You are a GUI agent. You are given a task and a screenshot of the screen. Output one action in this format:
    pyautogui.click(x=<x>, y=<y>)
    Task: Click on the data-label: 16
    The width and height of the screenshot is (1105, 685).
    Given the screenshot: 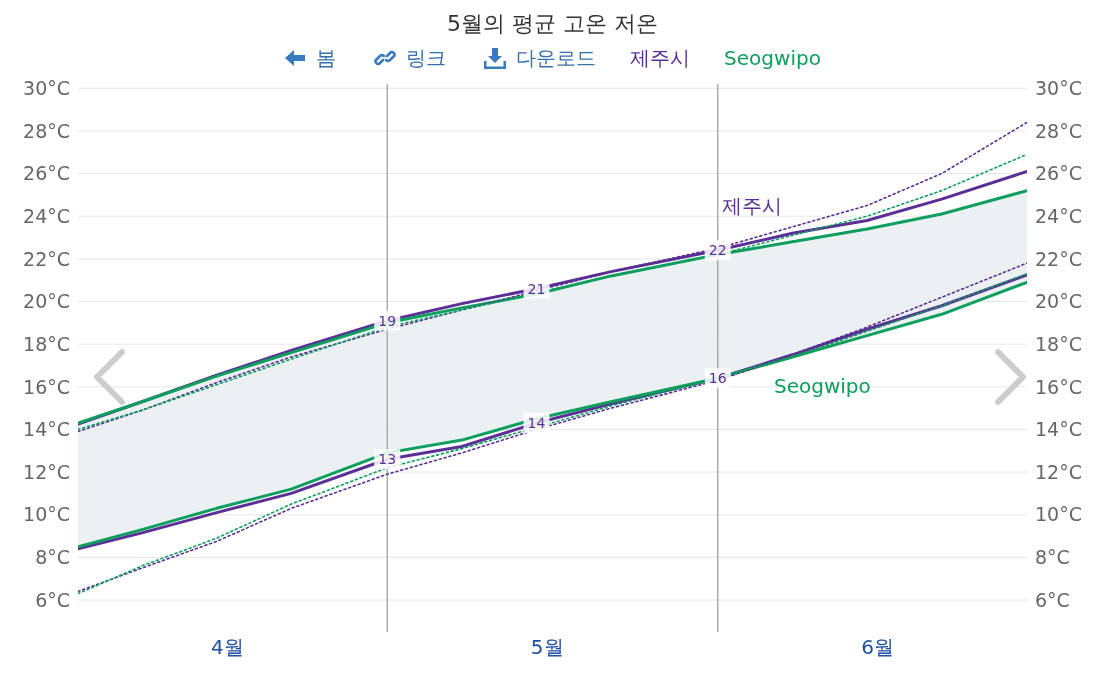 What is the action you would take?
    pyautogui.click(x=717, y=378)
    